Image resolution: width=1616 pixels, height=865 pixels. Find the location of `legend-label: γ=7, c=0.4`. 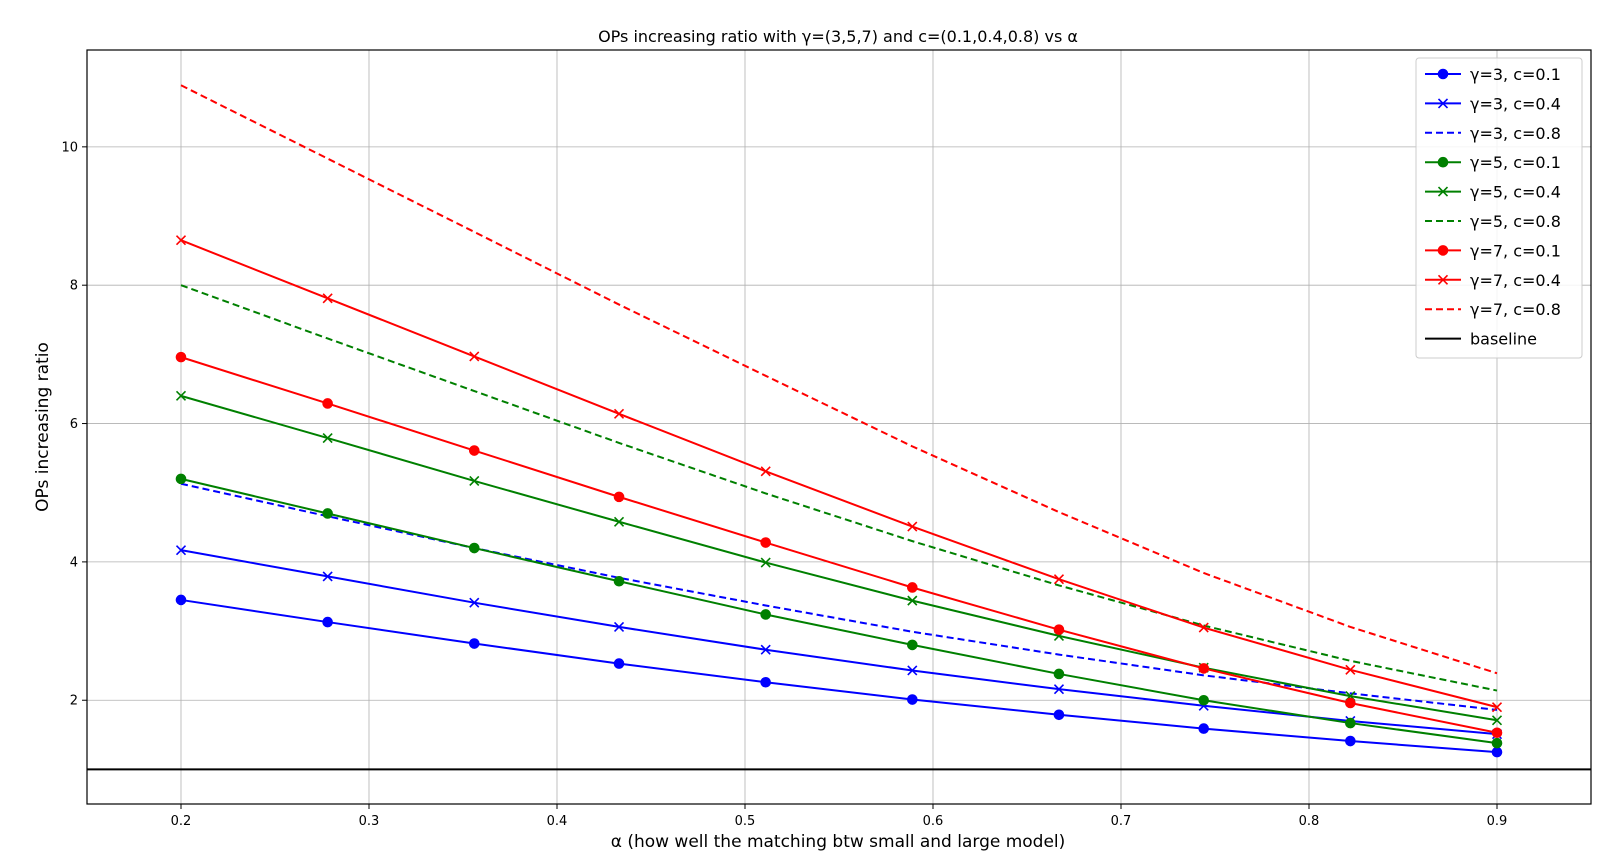

legend-label: γ=7, c=0.4 is located at coordinates (1515, 280).